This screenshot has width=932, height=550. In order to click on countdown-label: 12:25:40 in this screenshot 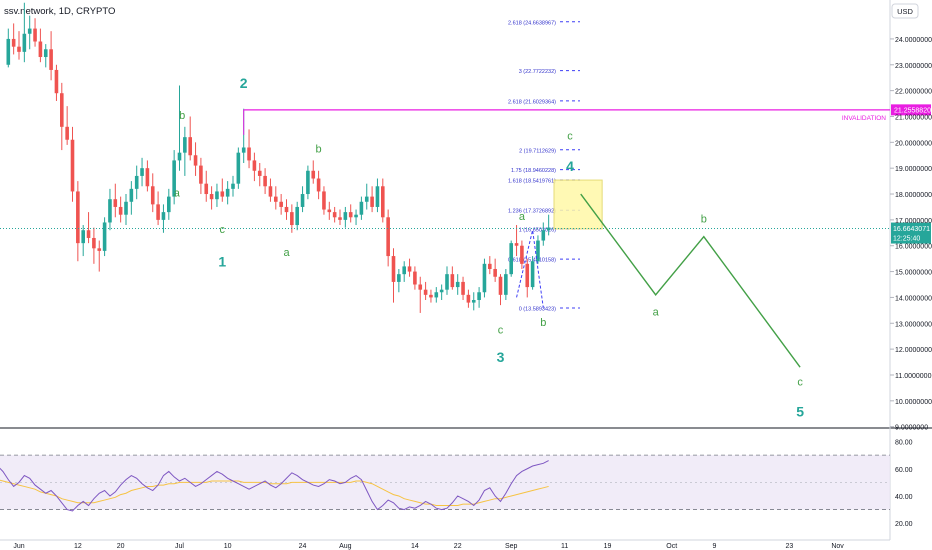, I will do `click(906, 239)`.